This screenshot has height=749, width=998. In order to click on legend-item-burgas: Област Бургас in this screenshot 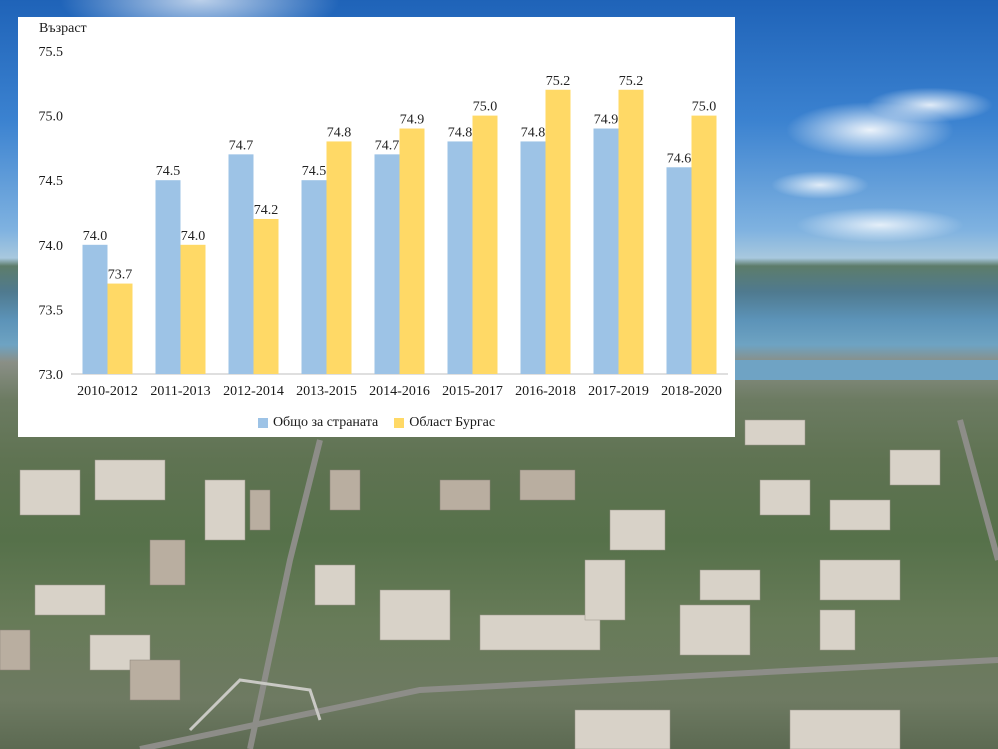, I will do `click(444, 423)`.